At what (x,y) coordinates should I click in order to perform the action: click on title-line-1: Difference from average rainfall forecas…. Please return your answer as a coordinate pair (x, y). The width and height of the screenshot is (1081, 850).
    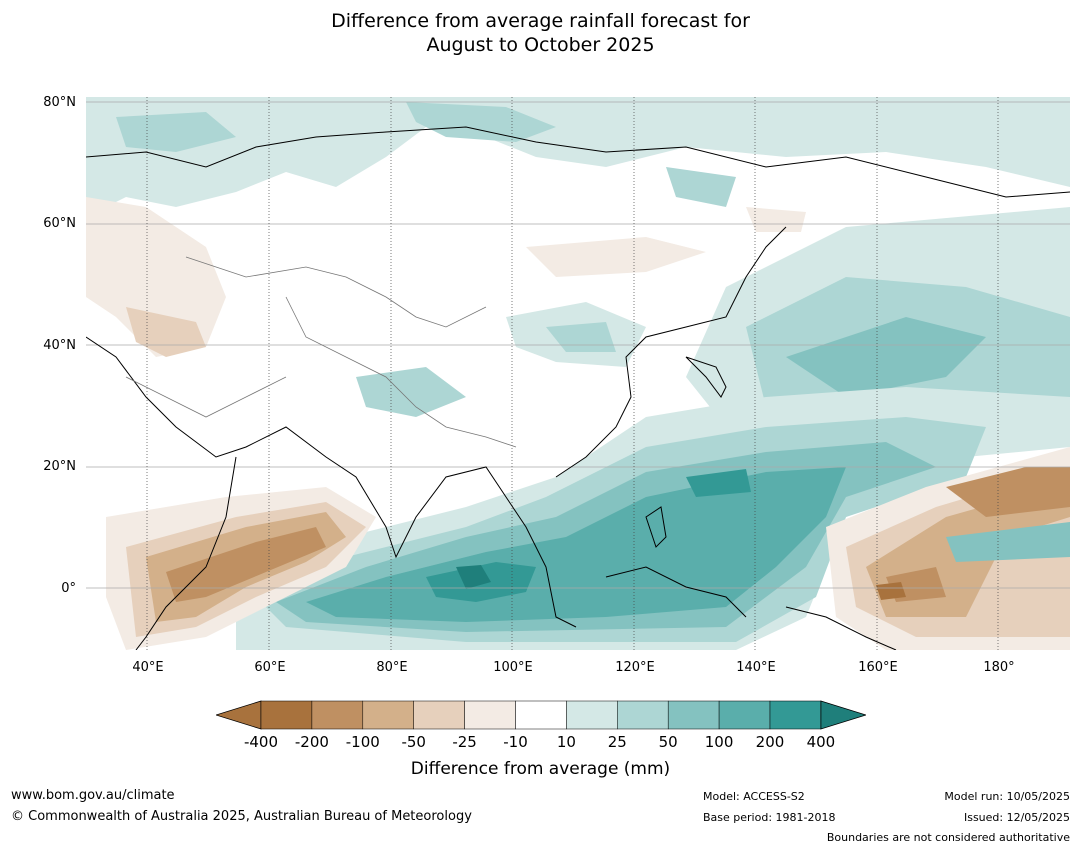
    Looking at the image, I should click on (540, 21).